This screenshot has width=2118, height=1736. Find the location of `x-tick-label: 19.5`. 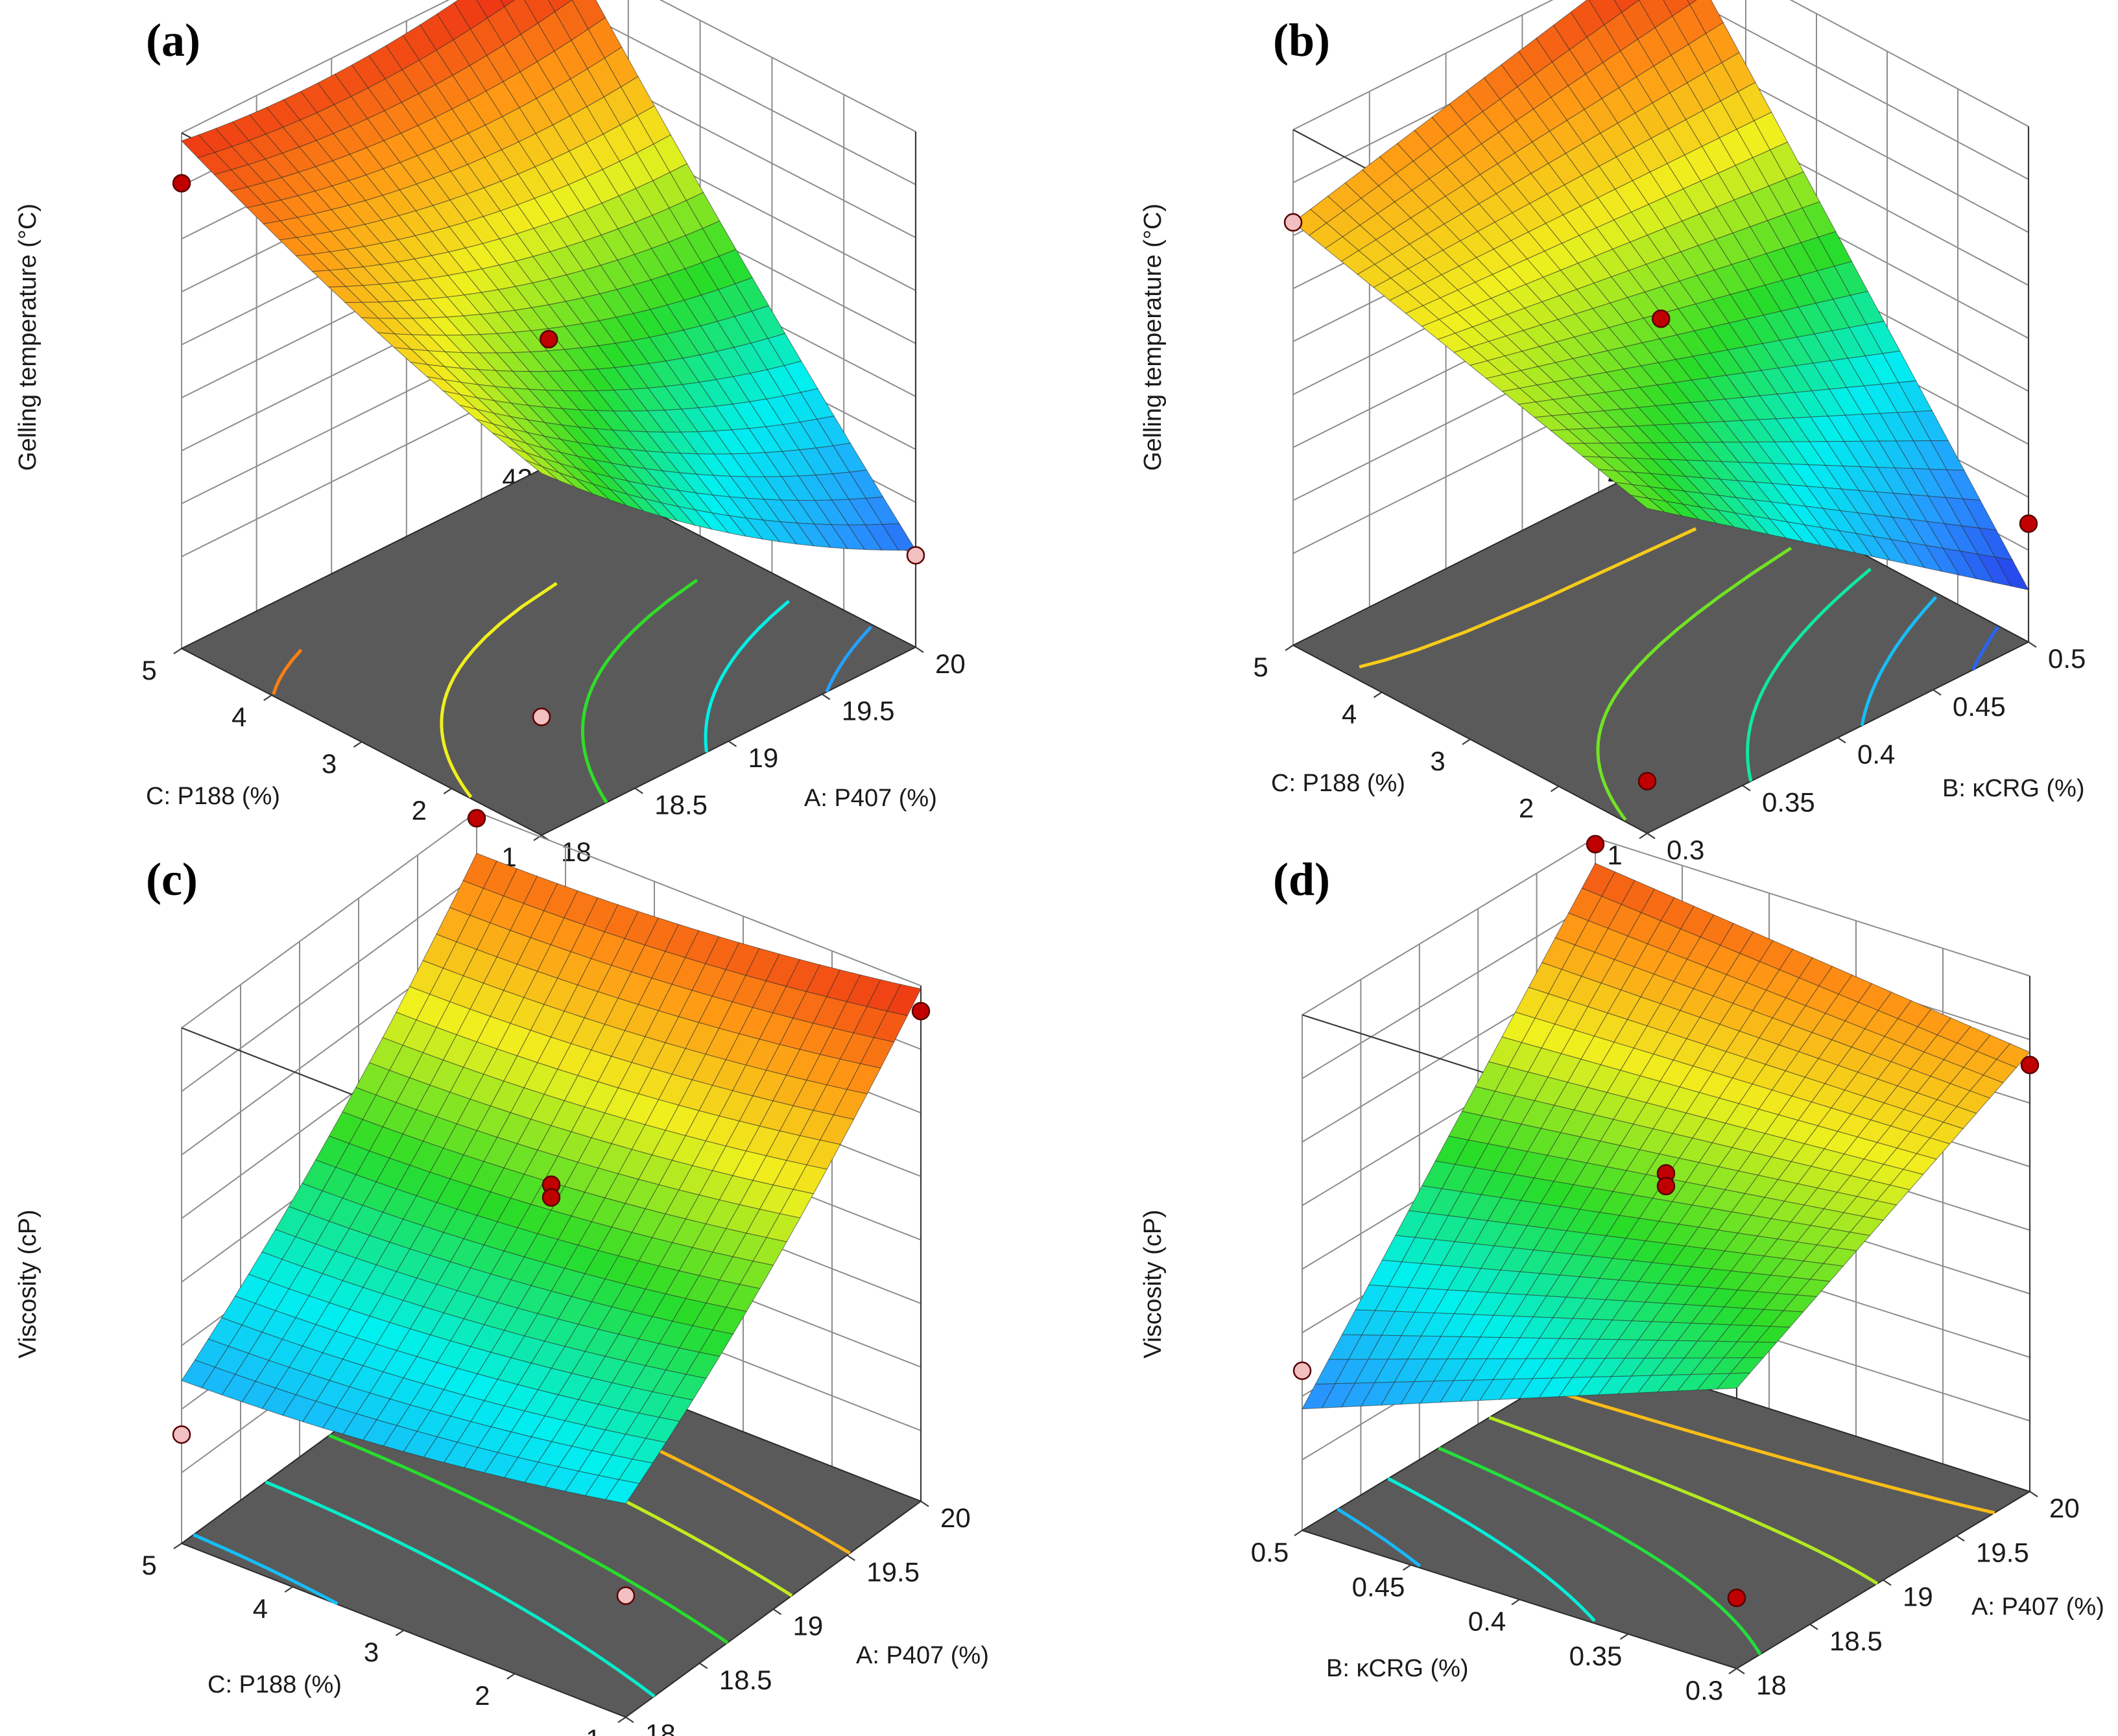

x-tick-label: 19.5 is located at coordinates (2003, 1552).